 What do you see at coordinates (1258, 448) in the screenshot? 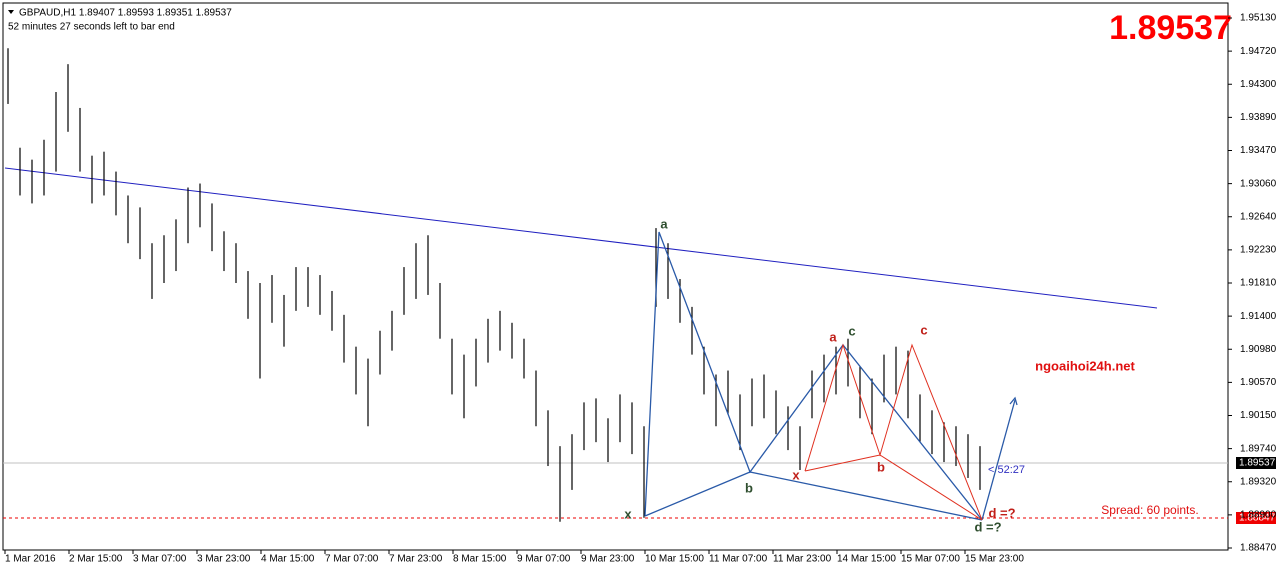
I see `price-label: 1.89740` at bounding box center [1258, 448].